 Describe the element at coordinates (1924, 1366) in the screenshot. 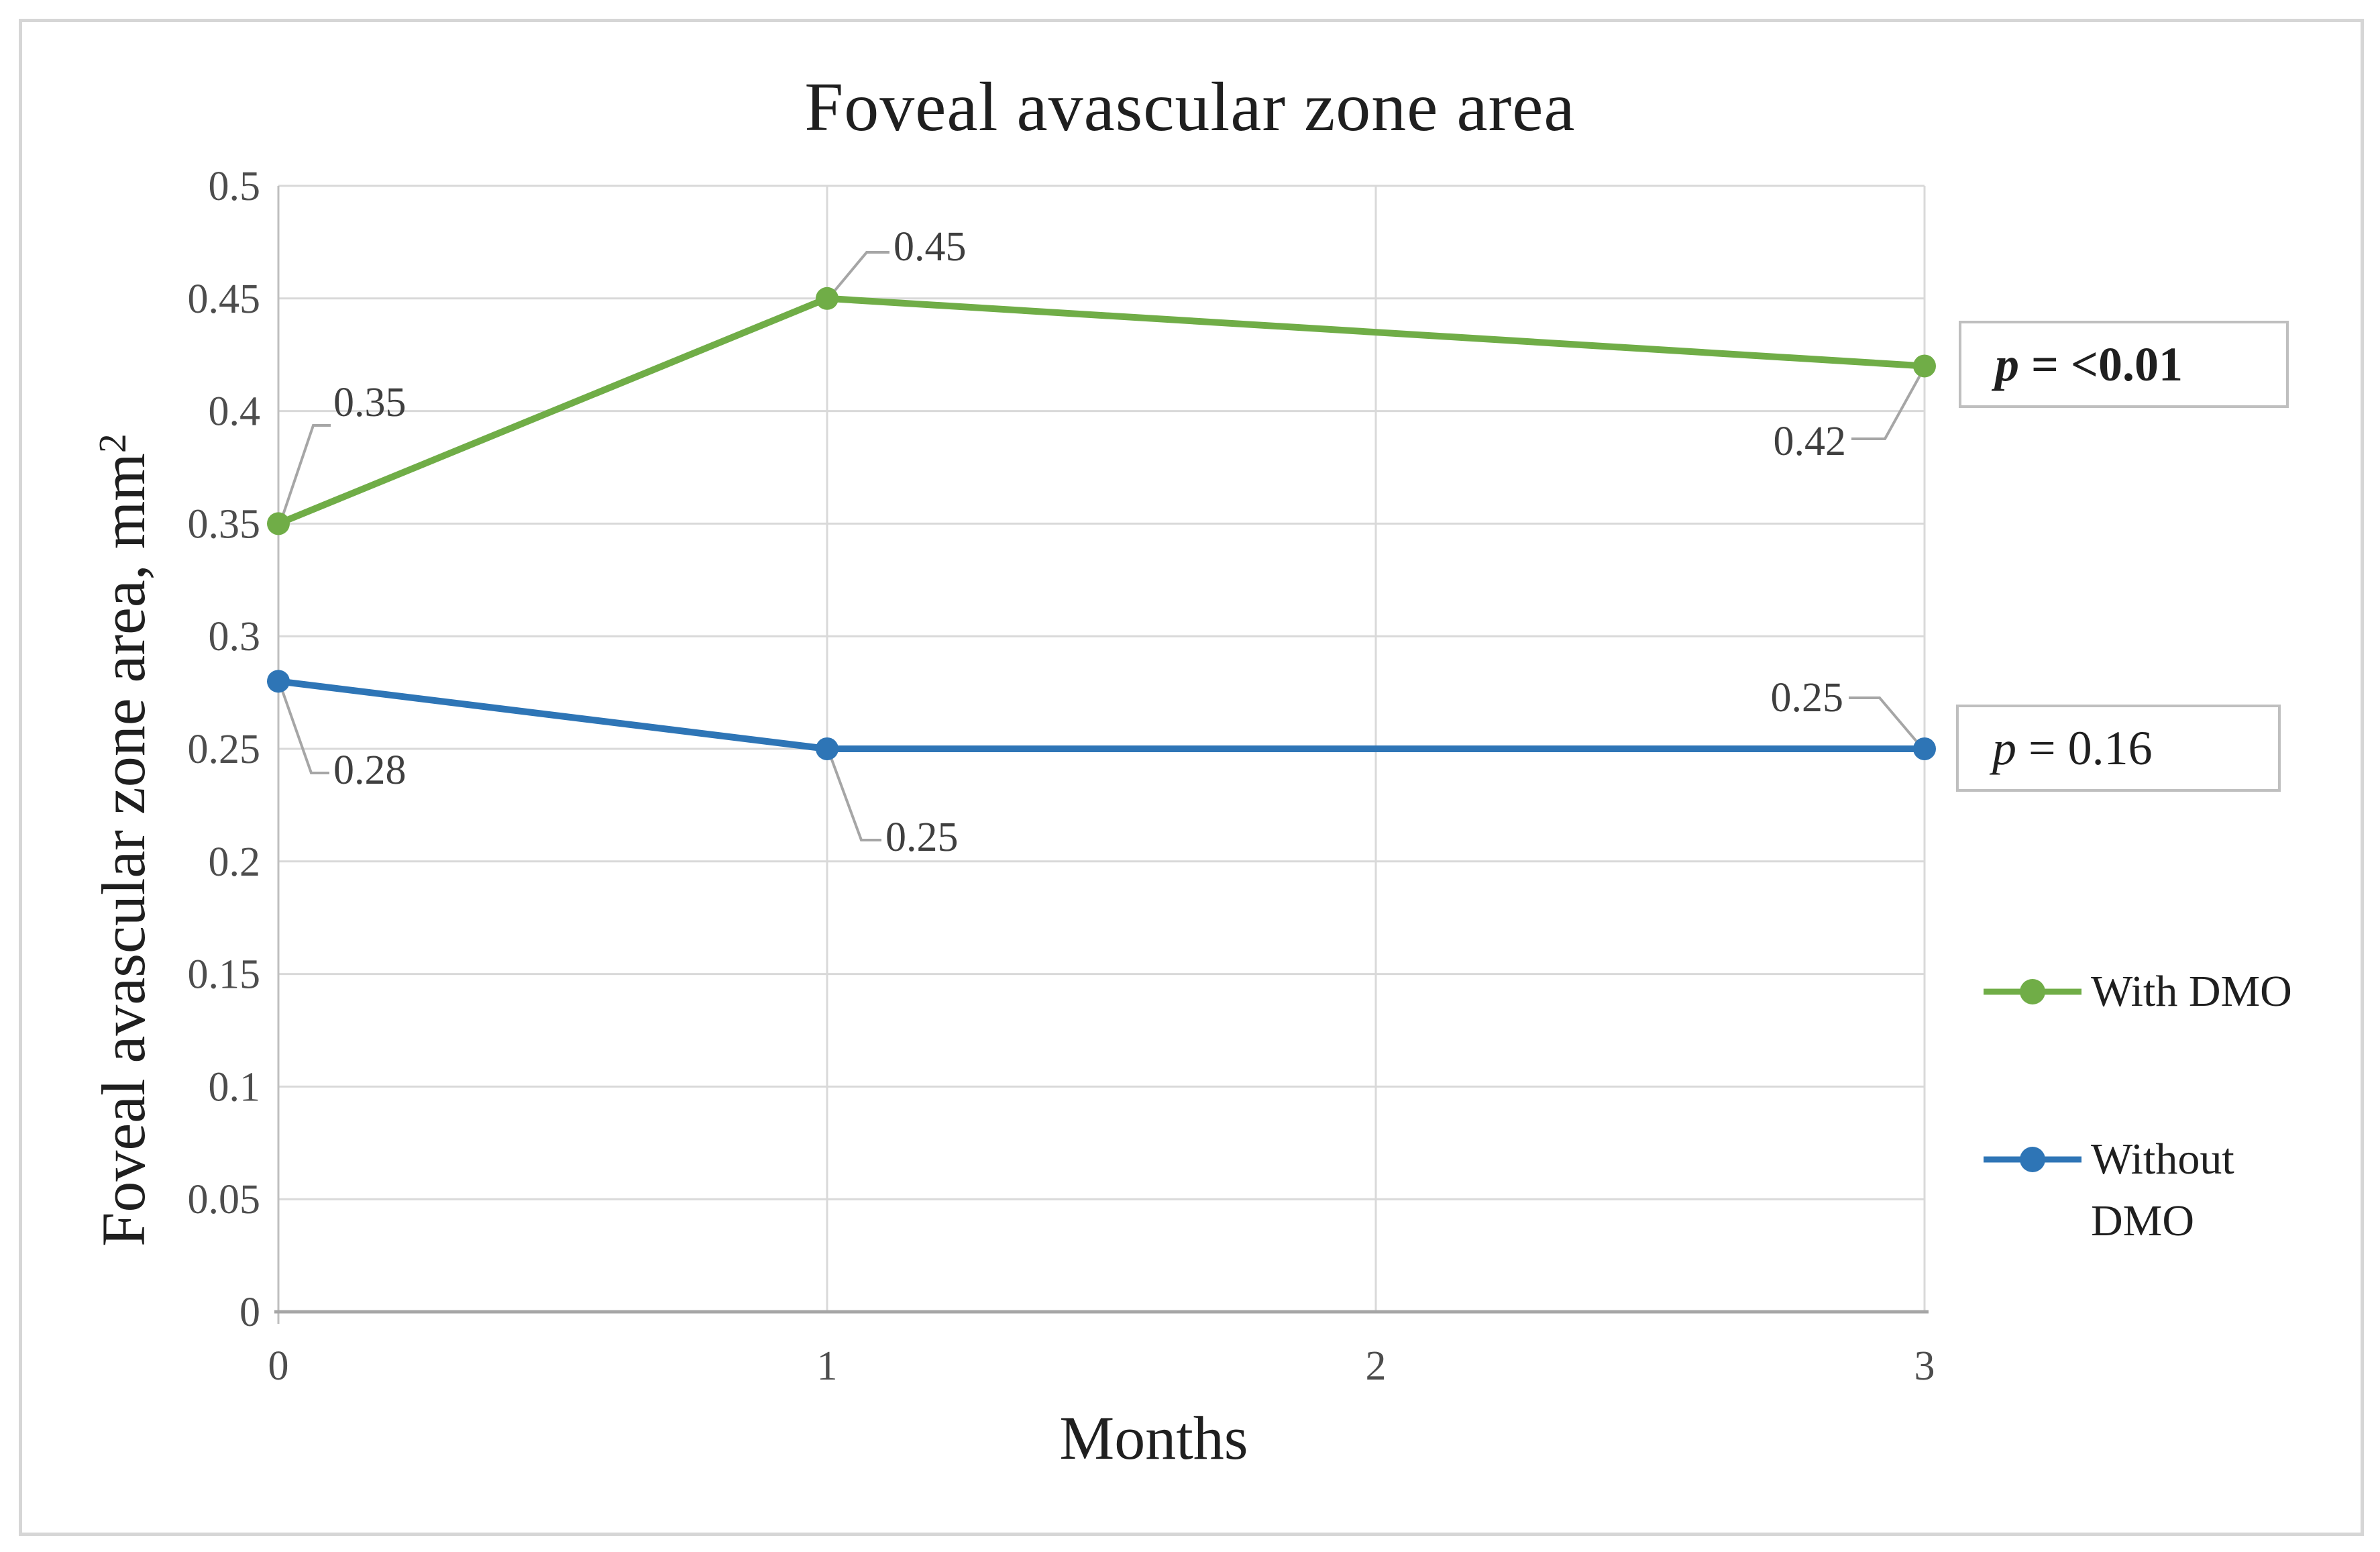

I see `x-tick-label: 3` at that location.